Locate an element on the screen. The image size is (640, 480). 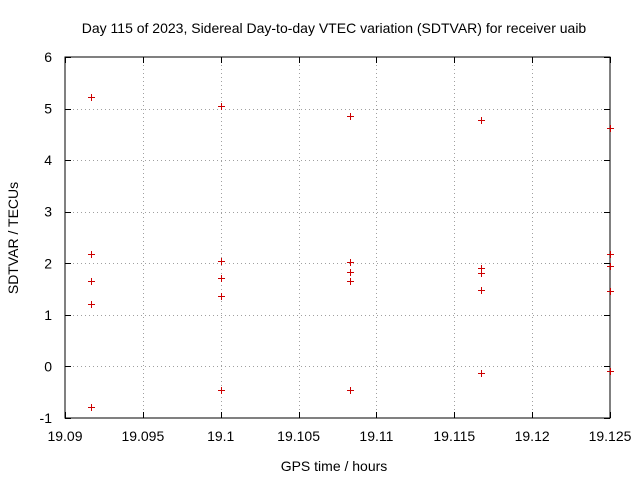
x-tick-label: 19.125 is located at coordinates (610, 436).